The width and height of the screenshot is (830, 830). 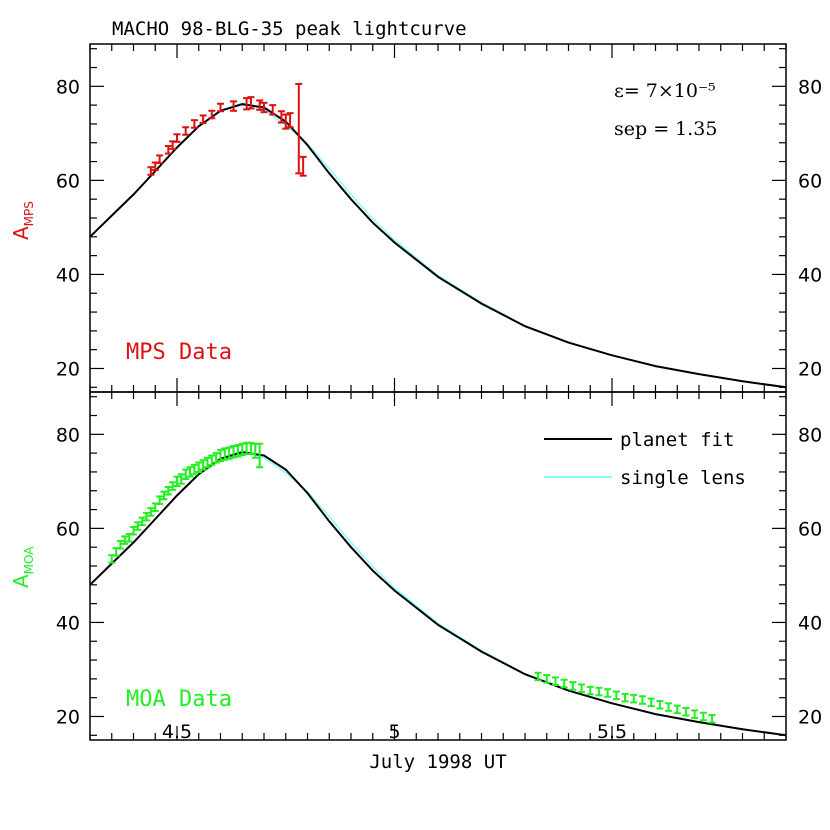 I want to click on top-y-axis-label: AMPS, so click(x=22, y=220).